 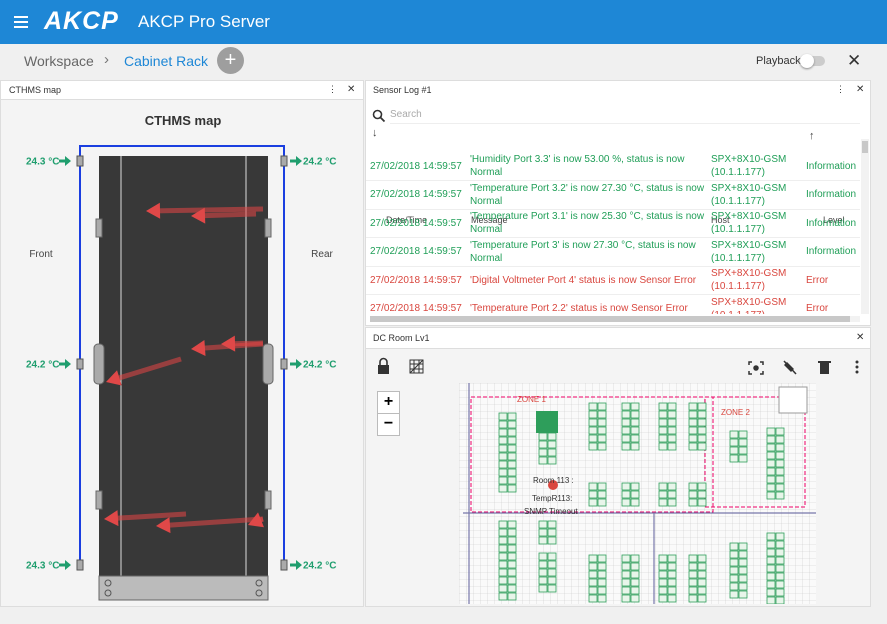 What do you see at coordinates (834, 220) in the screenshot?
I see `column-header: Level` at bounding box center [834, 220].